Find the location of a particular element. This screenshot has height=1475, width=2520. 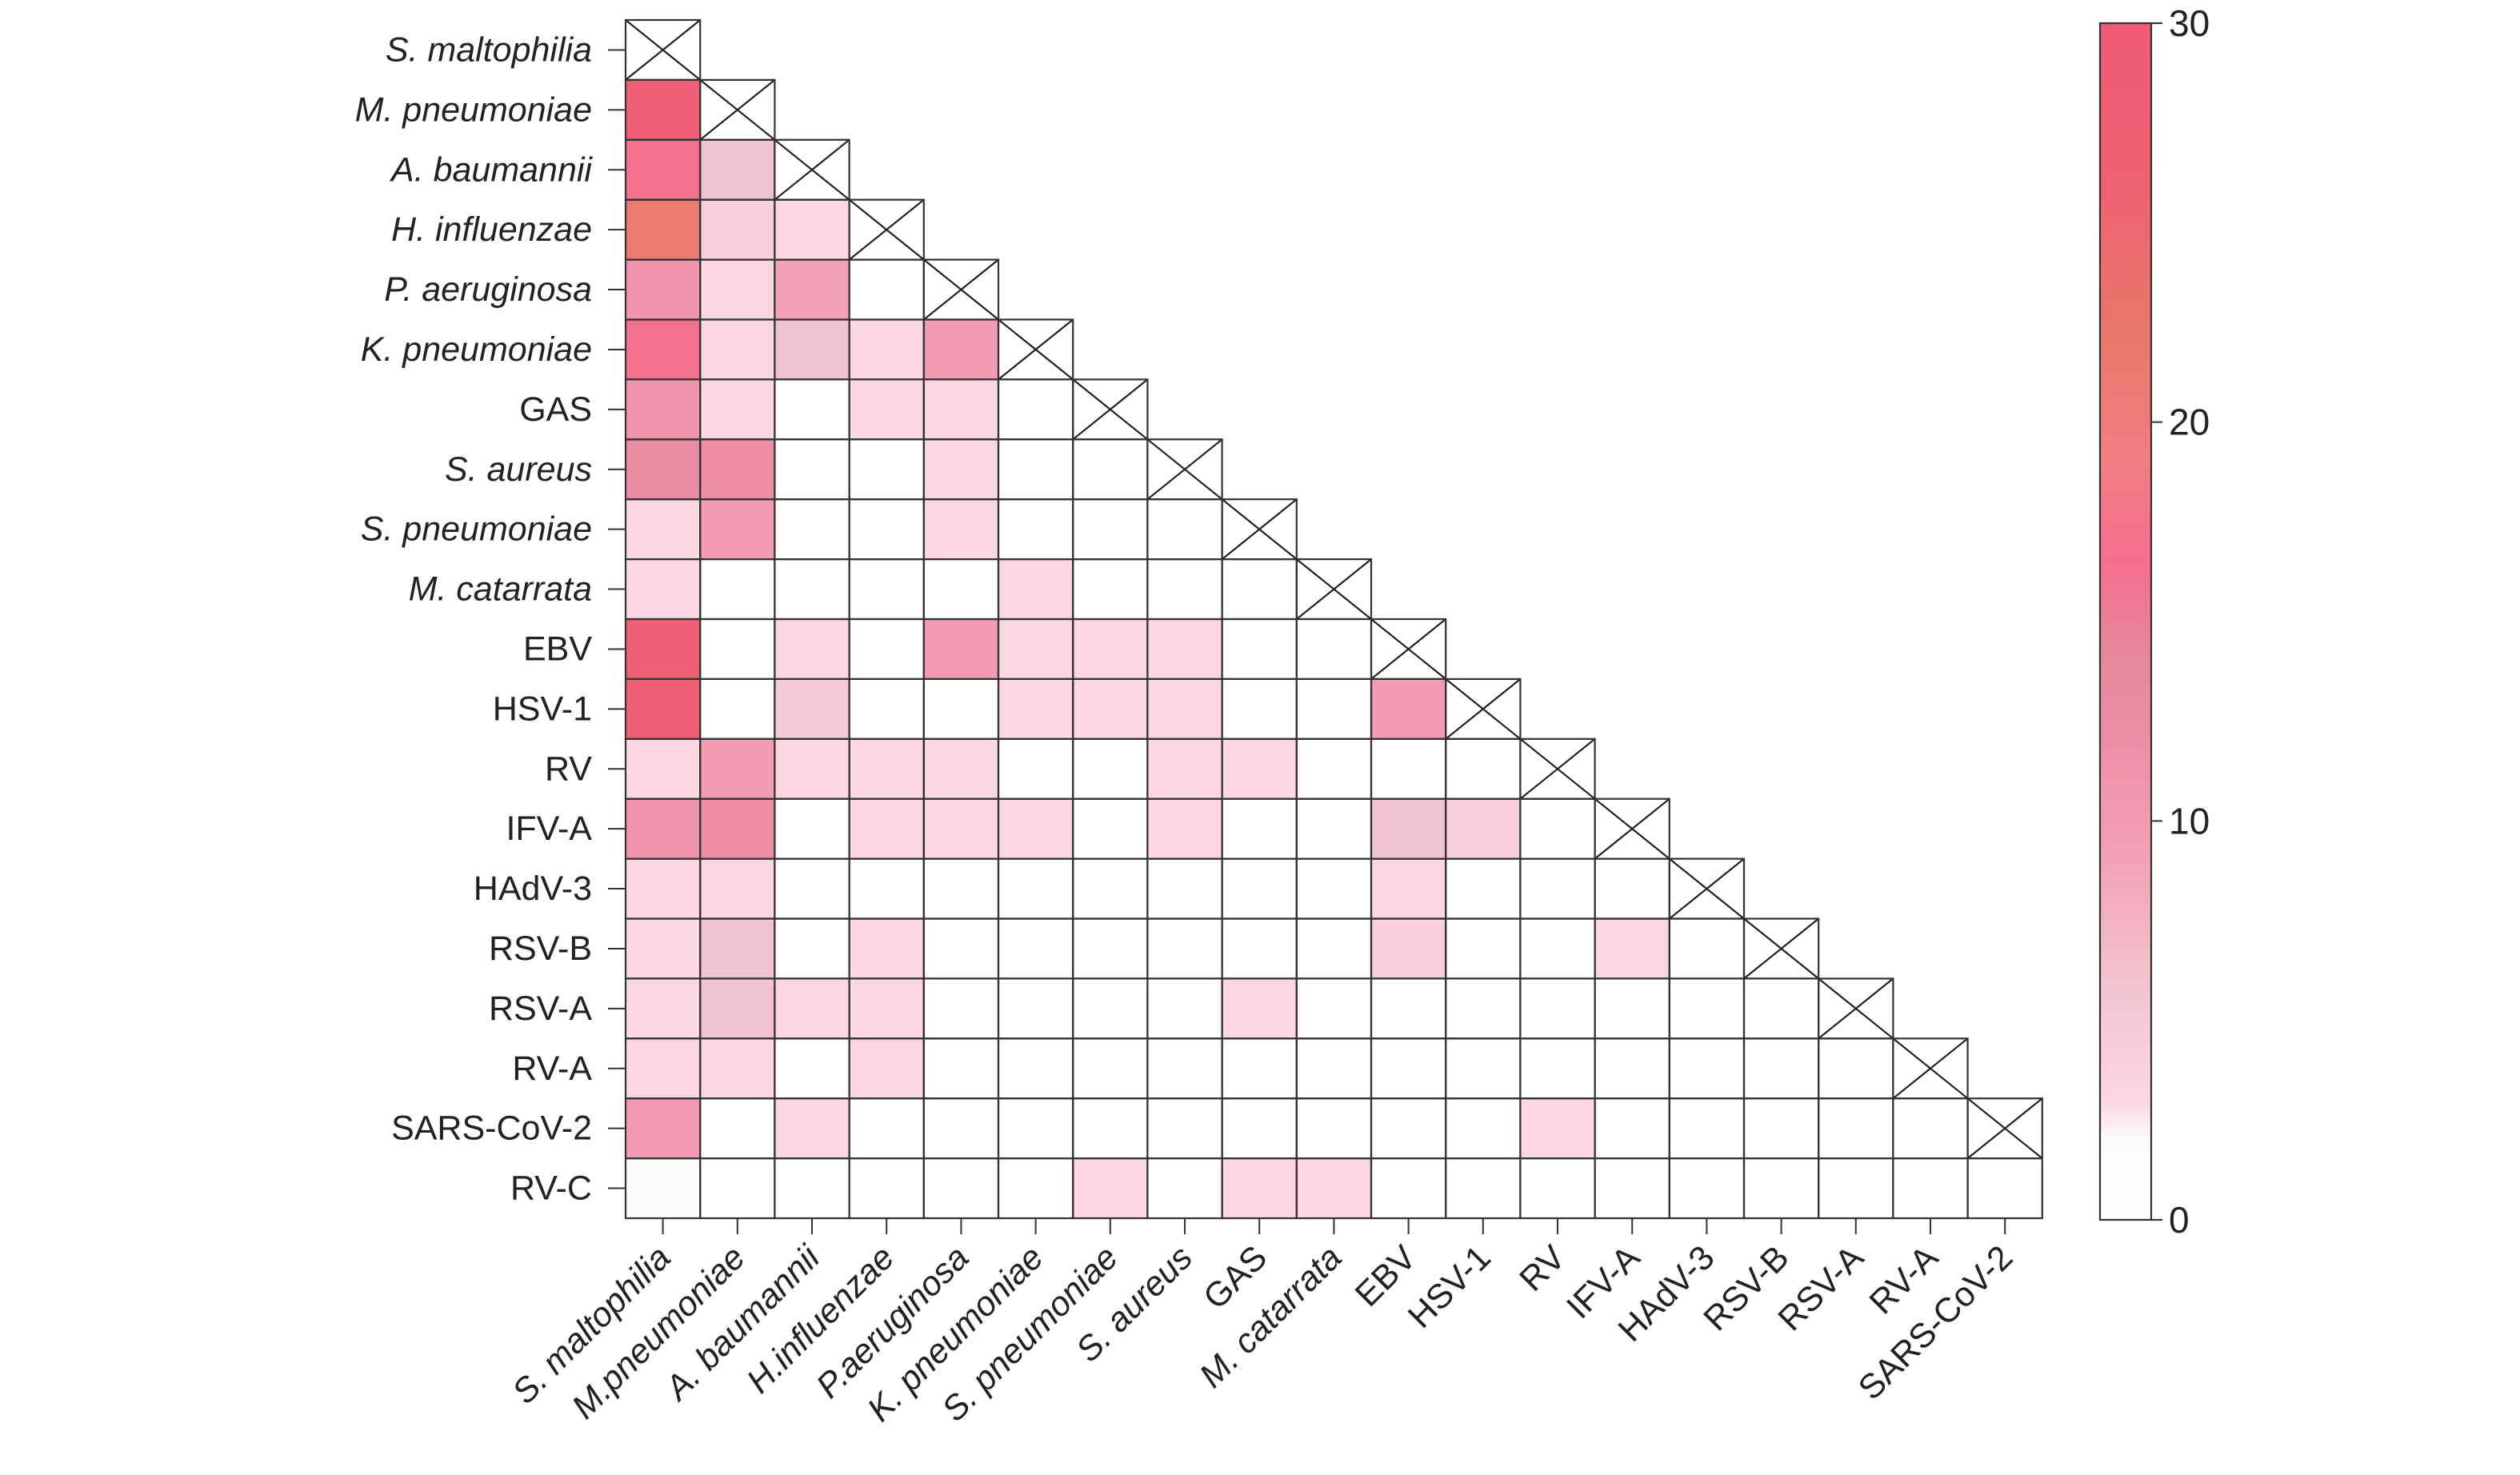

y-tick-label: S. maltophilia is located at coordinates (489, 49).